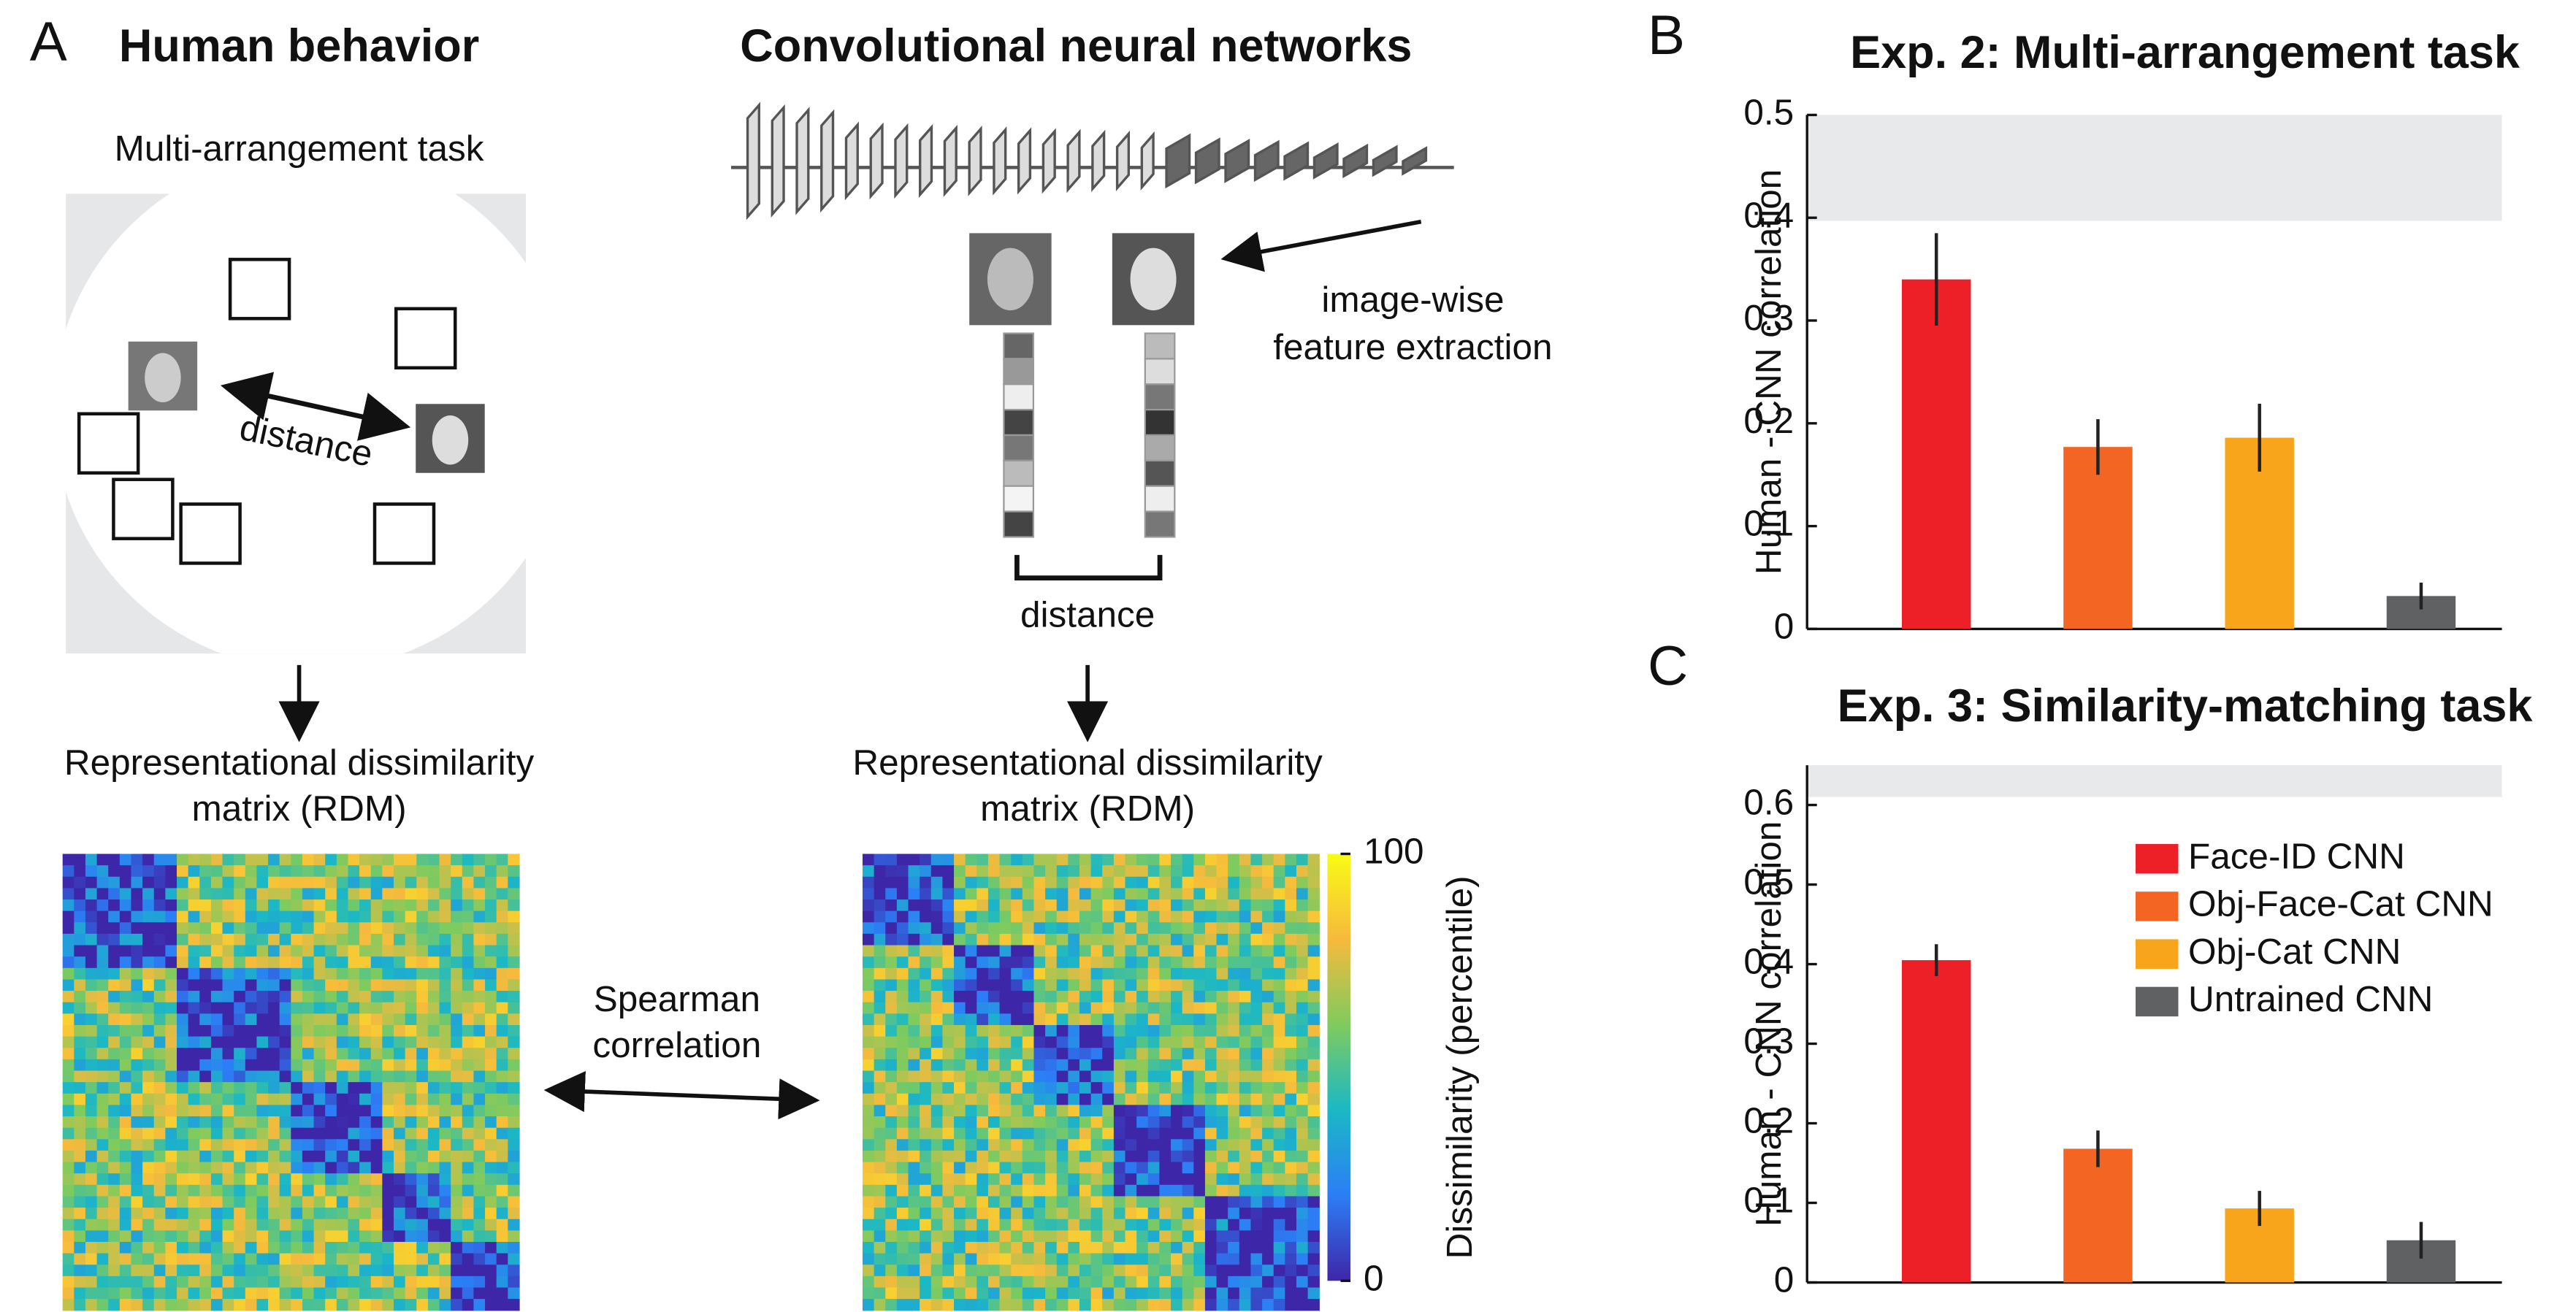 This screenshot has width=2576, height=1312. I want to click on chart-title: Exp. 3: Similarity-matching task, so click(2186, 706).